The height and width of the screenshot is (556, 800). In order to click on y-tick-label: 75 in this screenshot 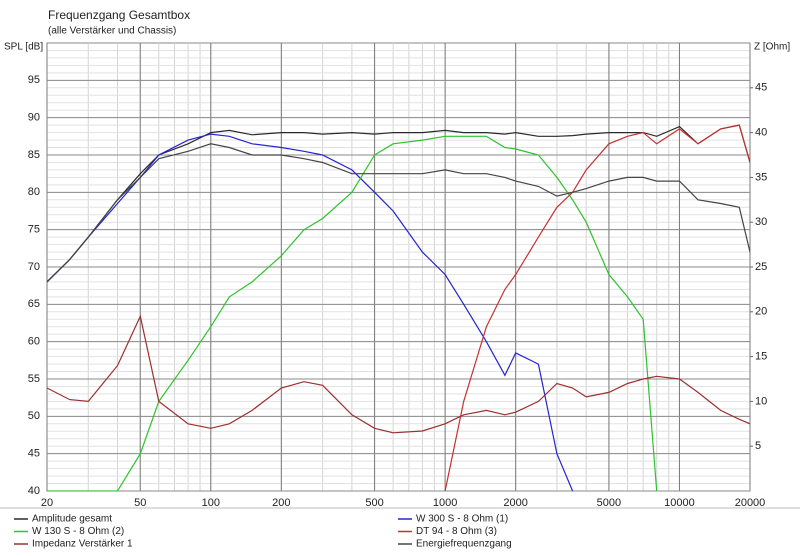, I will do `click(34, 230)`.